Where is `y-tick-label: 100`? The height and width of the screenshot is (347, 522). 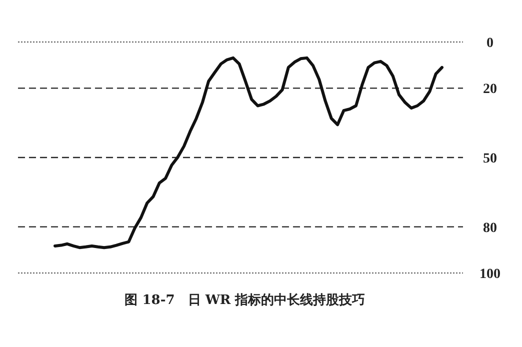
y-tick-label: 100 is located at coordinates (490, 274).